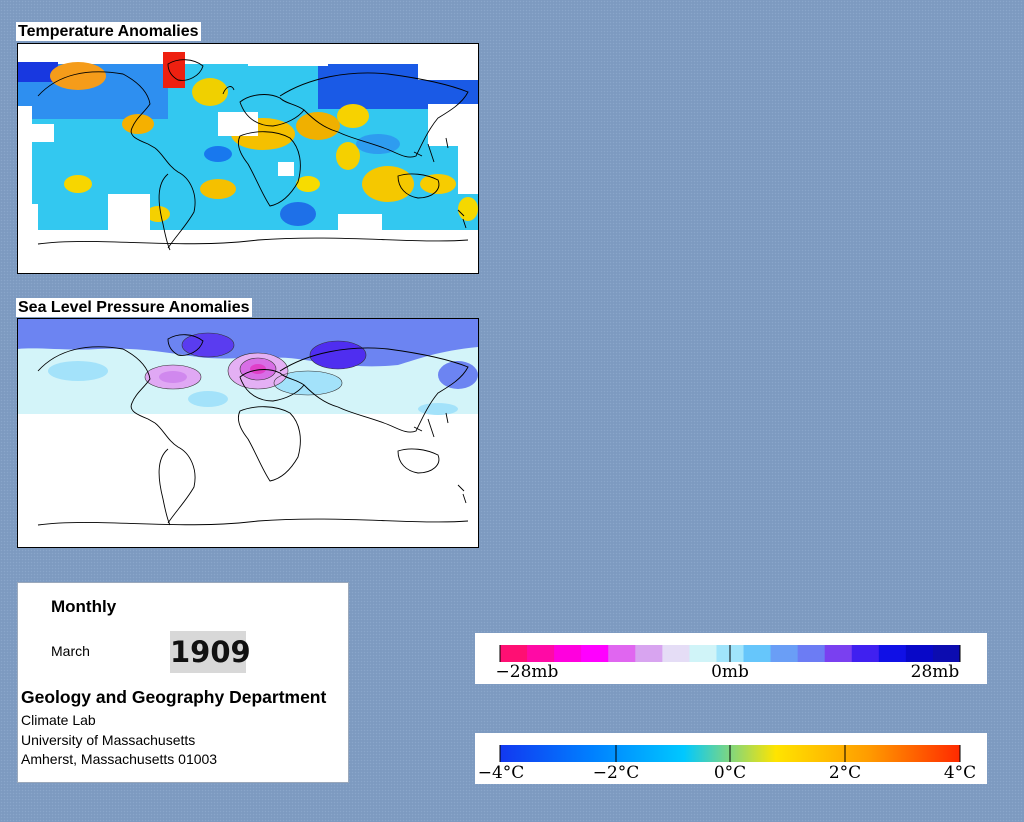 This screenshot has height=822, width=1024. I want to click on temperature-map, so click(248, 158).